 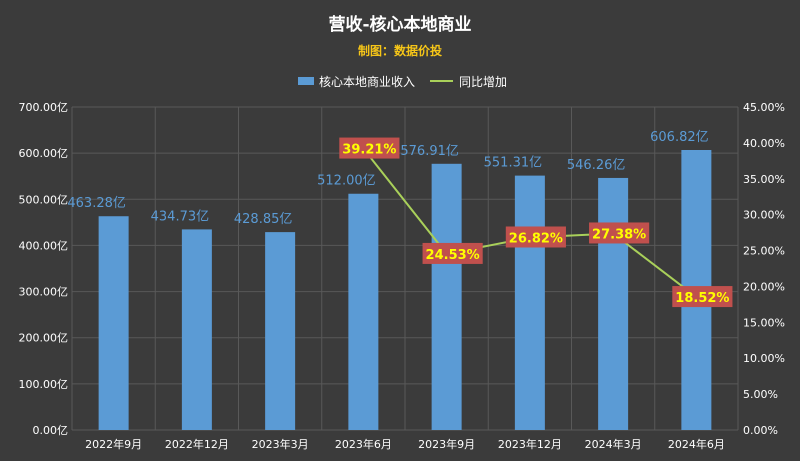 I want to click on y-left-tick-label: 400.00亿, so click(x=44, y=245).